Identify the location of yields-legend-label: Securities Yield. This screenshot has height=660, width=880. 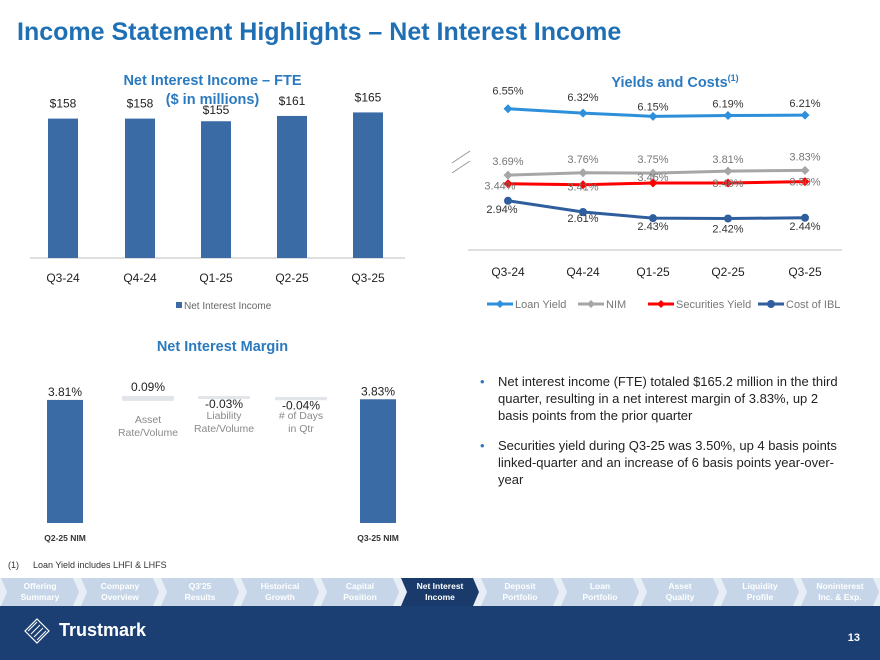
(713, 305).